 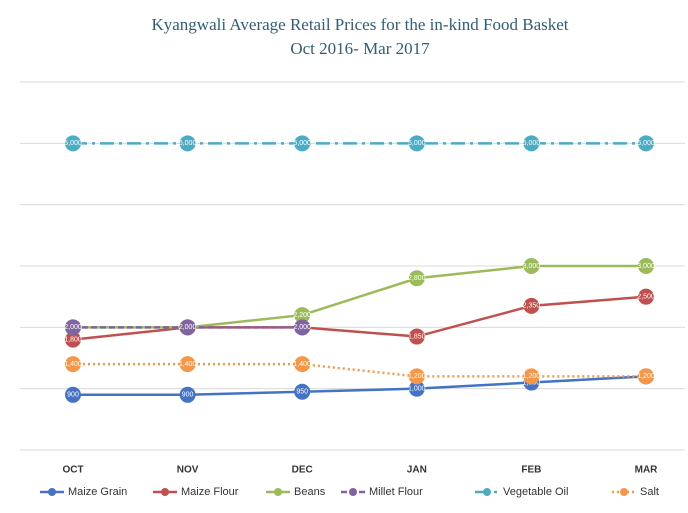 What do you see at coordinates (649, 492) in the screenshot?
I see `legend-label: Salt` at bounding box center [649, 492].